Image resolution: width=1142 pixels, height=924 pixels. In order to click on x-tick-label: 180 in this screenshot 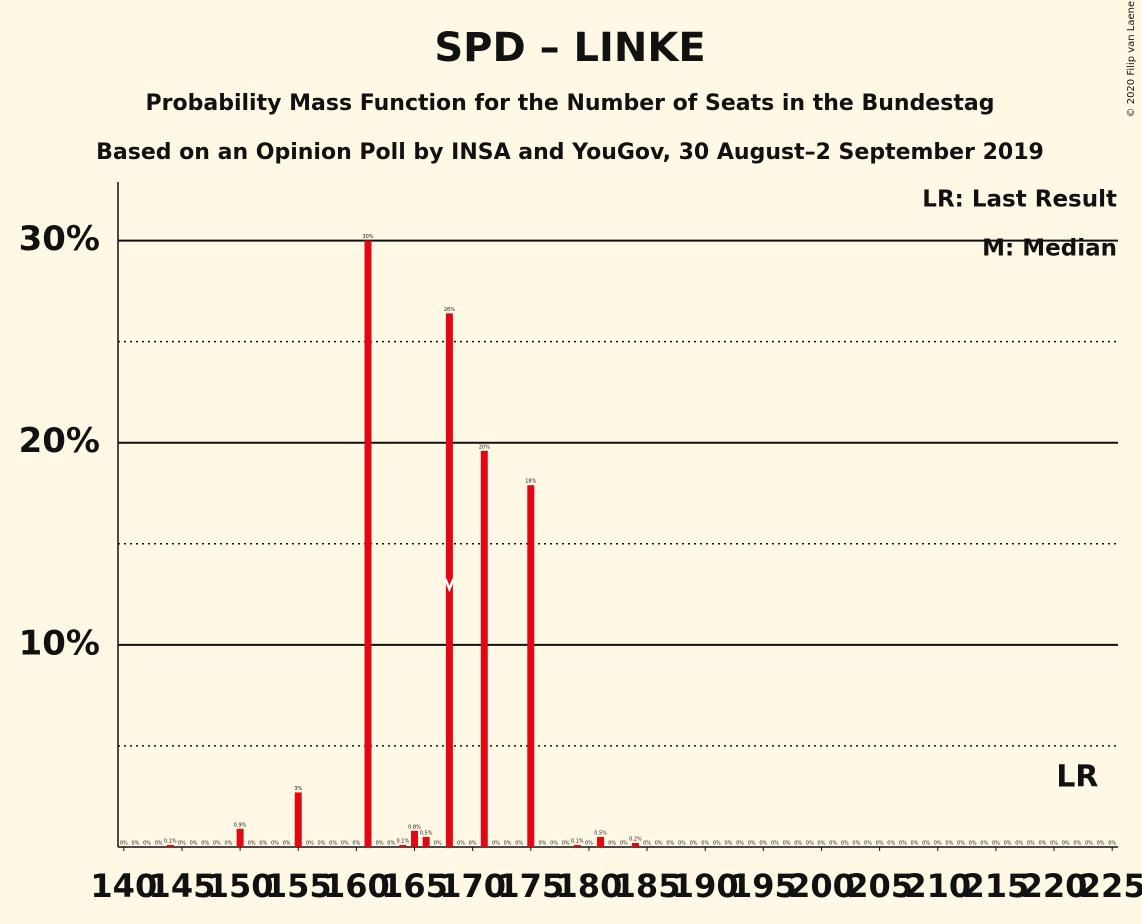, I will do `click(589, 886)`.